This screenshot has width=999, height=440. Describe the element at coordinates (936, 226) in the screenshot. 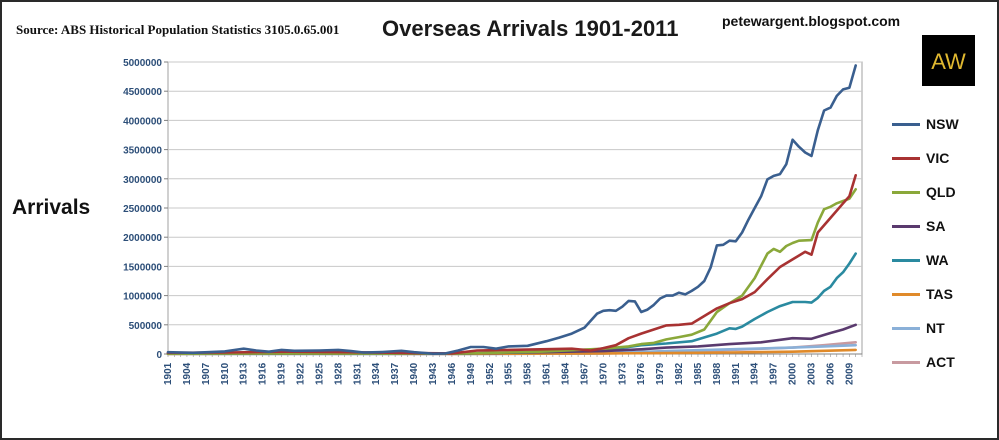

I see `legend-label: SA` at that location.